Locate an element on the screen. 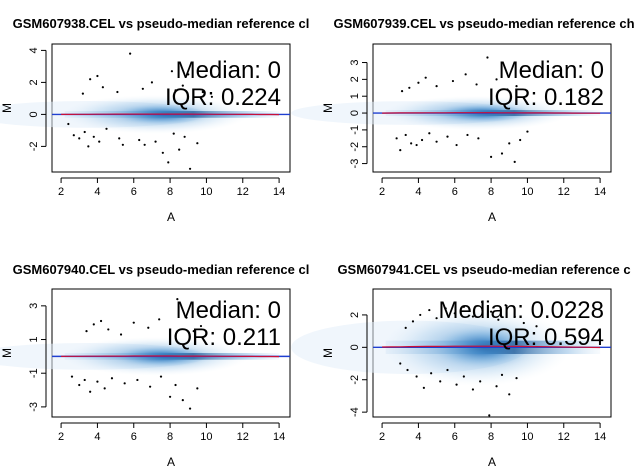 This screenshot has height=474, width=640. y-tick-label: 3 is located at coordinates (355, 62).